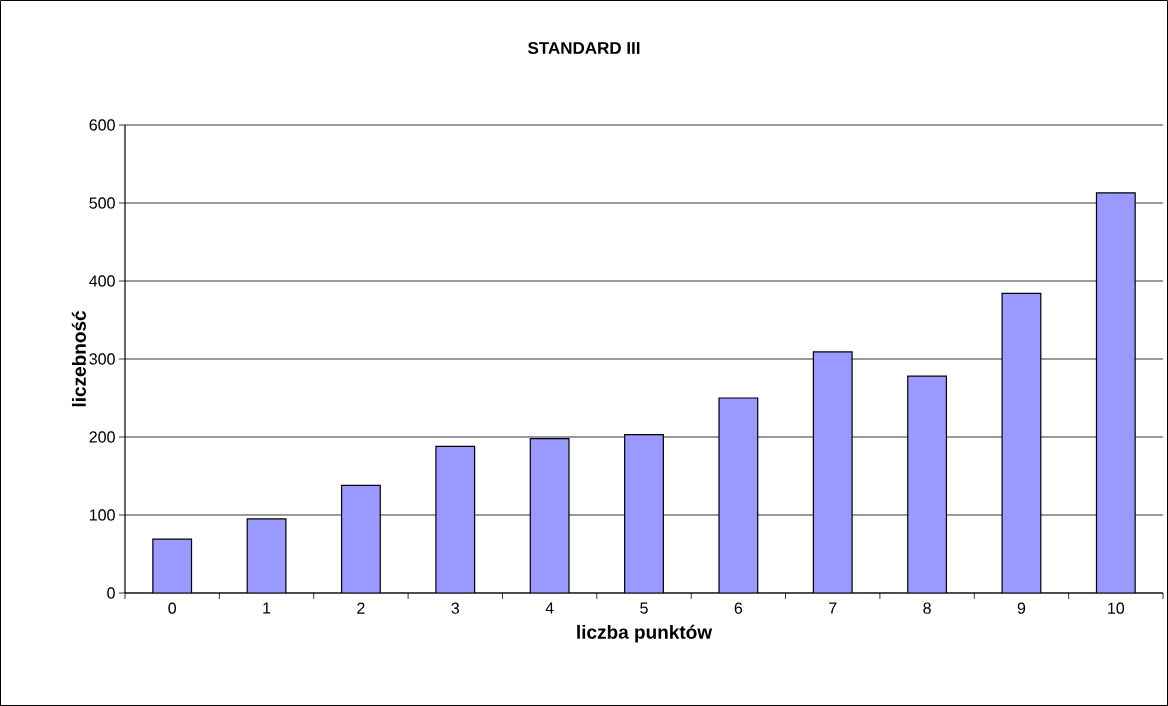 Image resolution: width=1168 pixels, height=706 pixels. Describe the element at coordinates (102, 437) in the screenshot. I see `y-tick-label: 200` at that location.